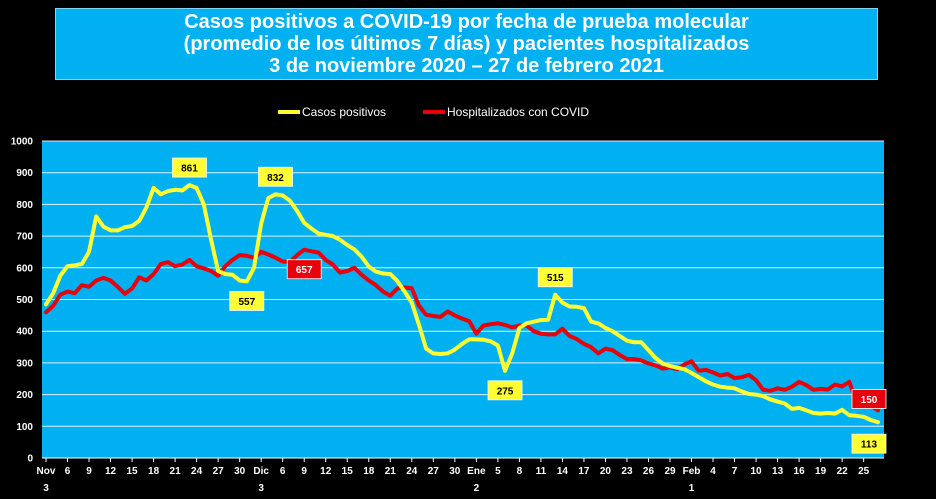 This screenshot has width=936, height=499. What do you see at coordinates (30, 459) in the screenshot?
I see `y-tick-label: 0` at bounding box center [30, 459].